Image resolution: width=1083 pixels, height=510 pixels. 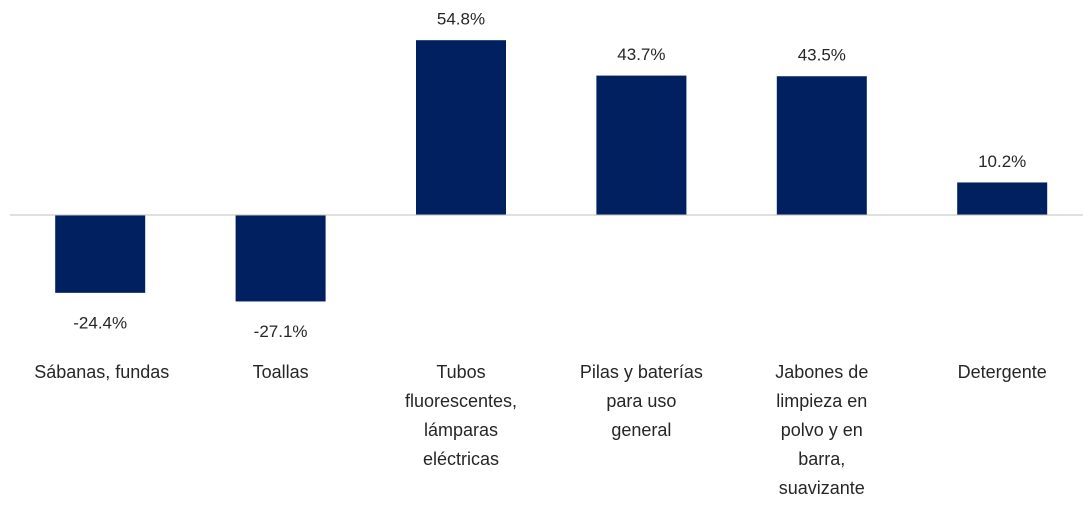 What do you see at coordinates (102, 372) in the screenshot?
I see `x-tick-label: Sábanas, fundas` at bounding box center [102, 372].